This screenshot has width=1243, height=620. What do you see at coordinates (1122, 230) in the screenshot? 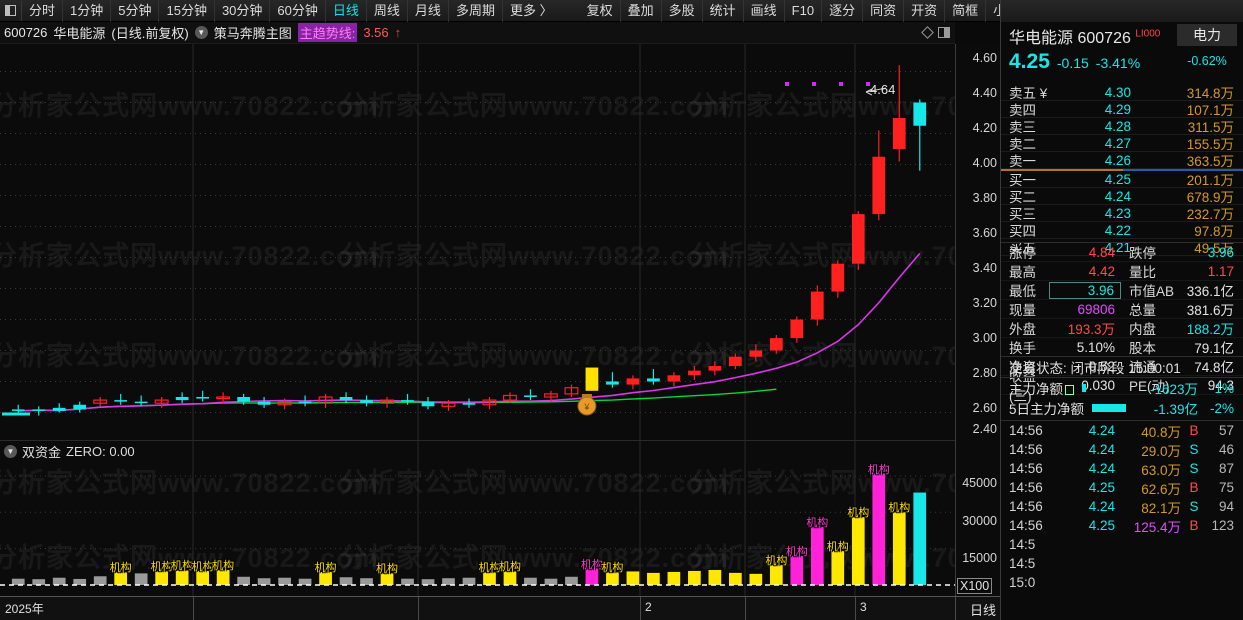
I see `order-book-bid-row: 买四 4.22 97.8万` at bounding box center [1122, 230].